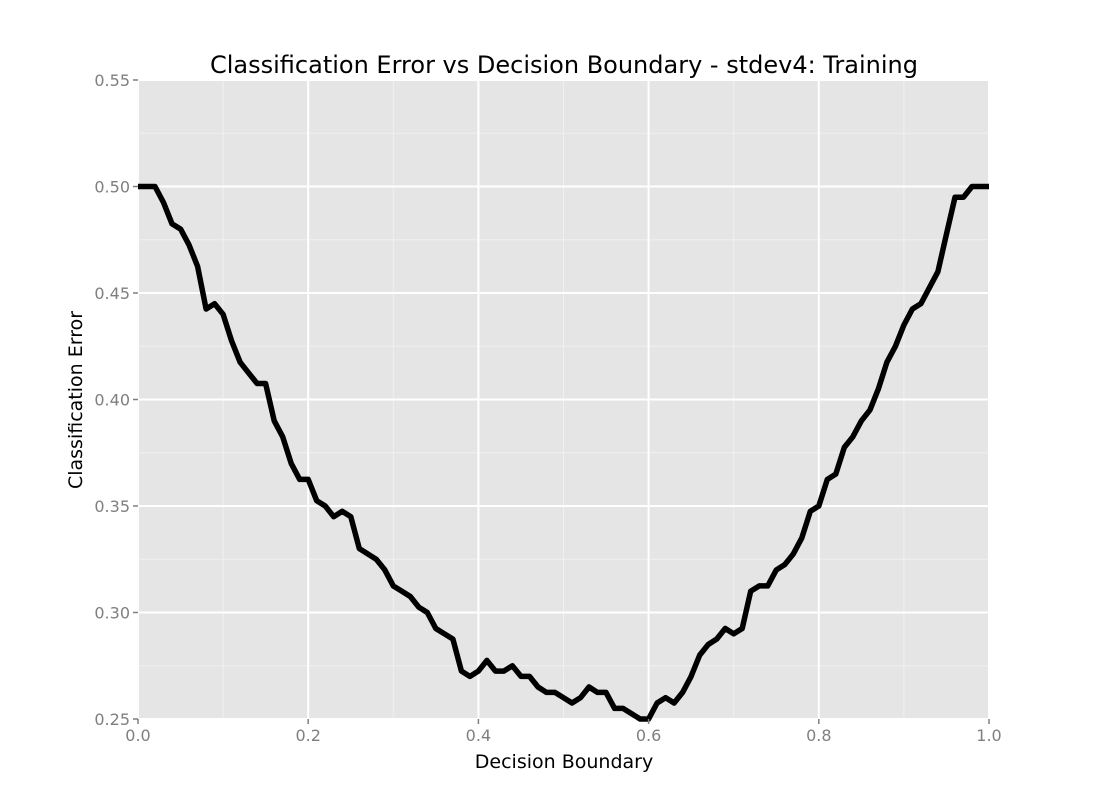 This screenshot has width=1100, height=800. What do you see at coordinates (648, 735) in the screenshot?
I see `x-tick-label: 0.6` at bounding box center [648, 735].